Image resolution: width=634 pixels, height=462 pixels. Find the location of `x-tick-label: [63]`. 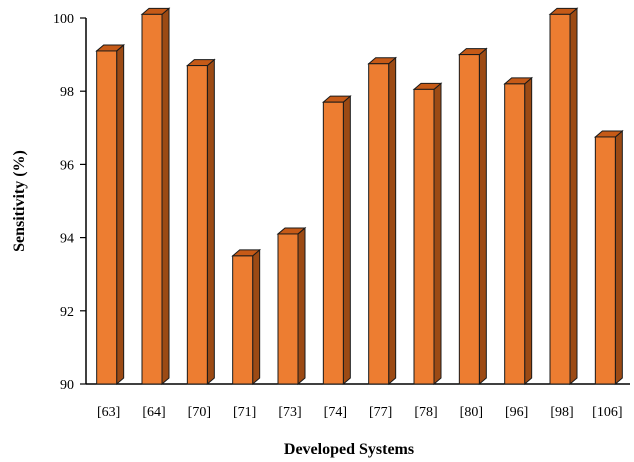

x-tick-label: [63] is located at coordinates (108, 412).